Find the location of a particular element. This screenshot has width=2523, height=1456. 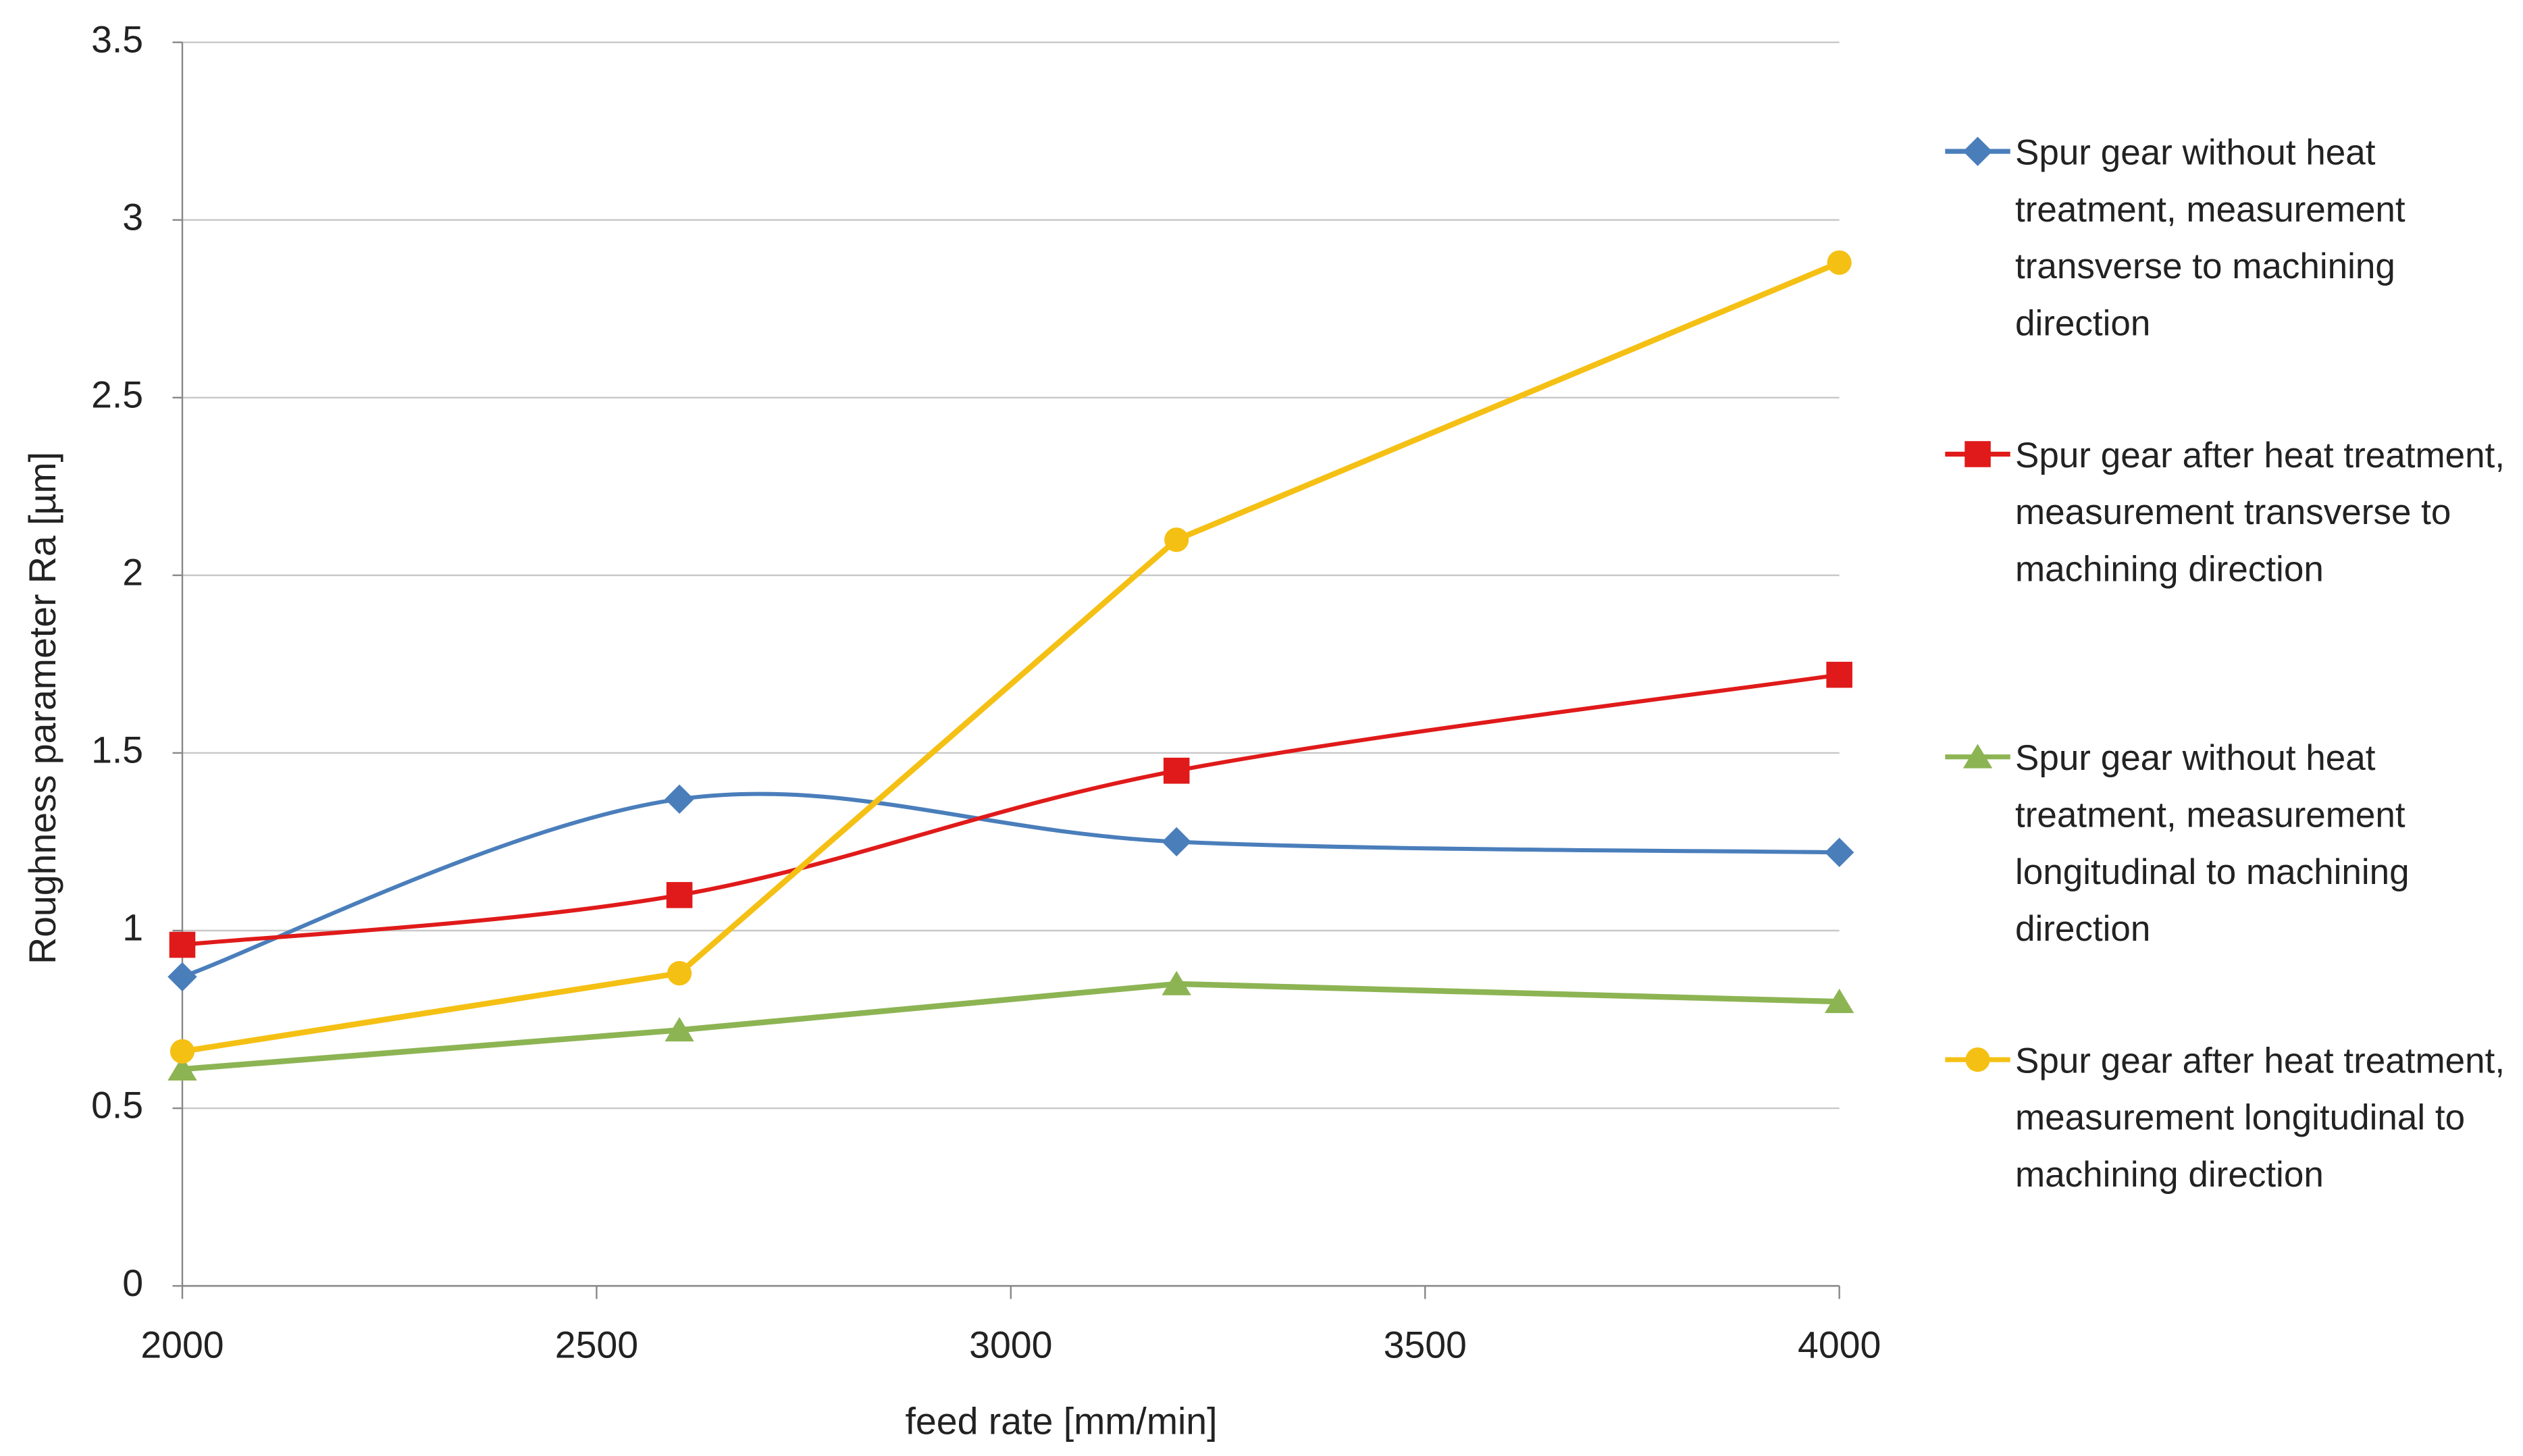

x-tick-label: 3500 is located at coordinates (1426, 1345).